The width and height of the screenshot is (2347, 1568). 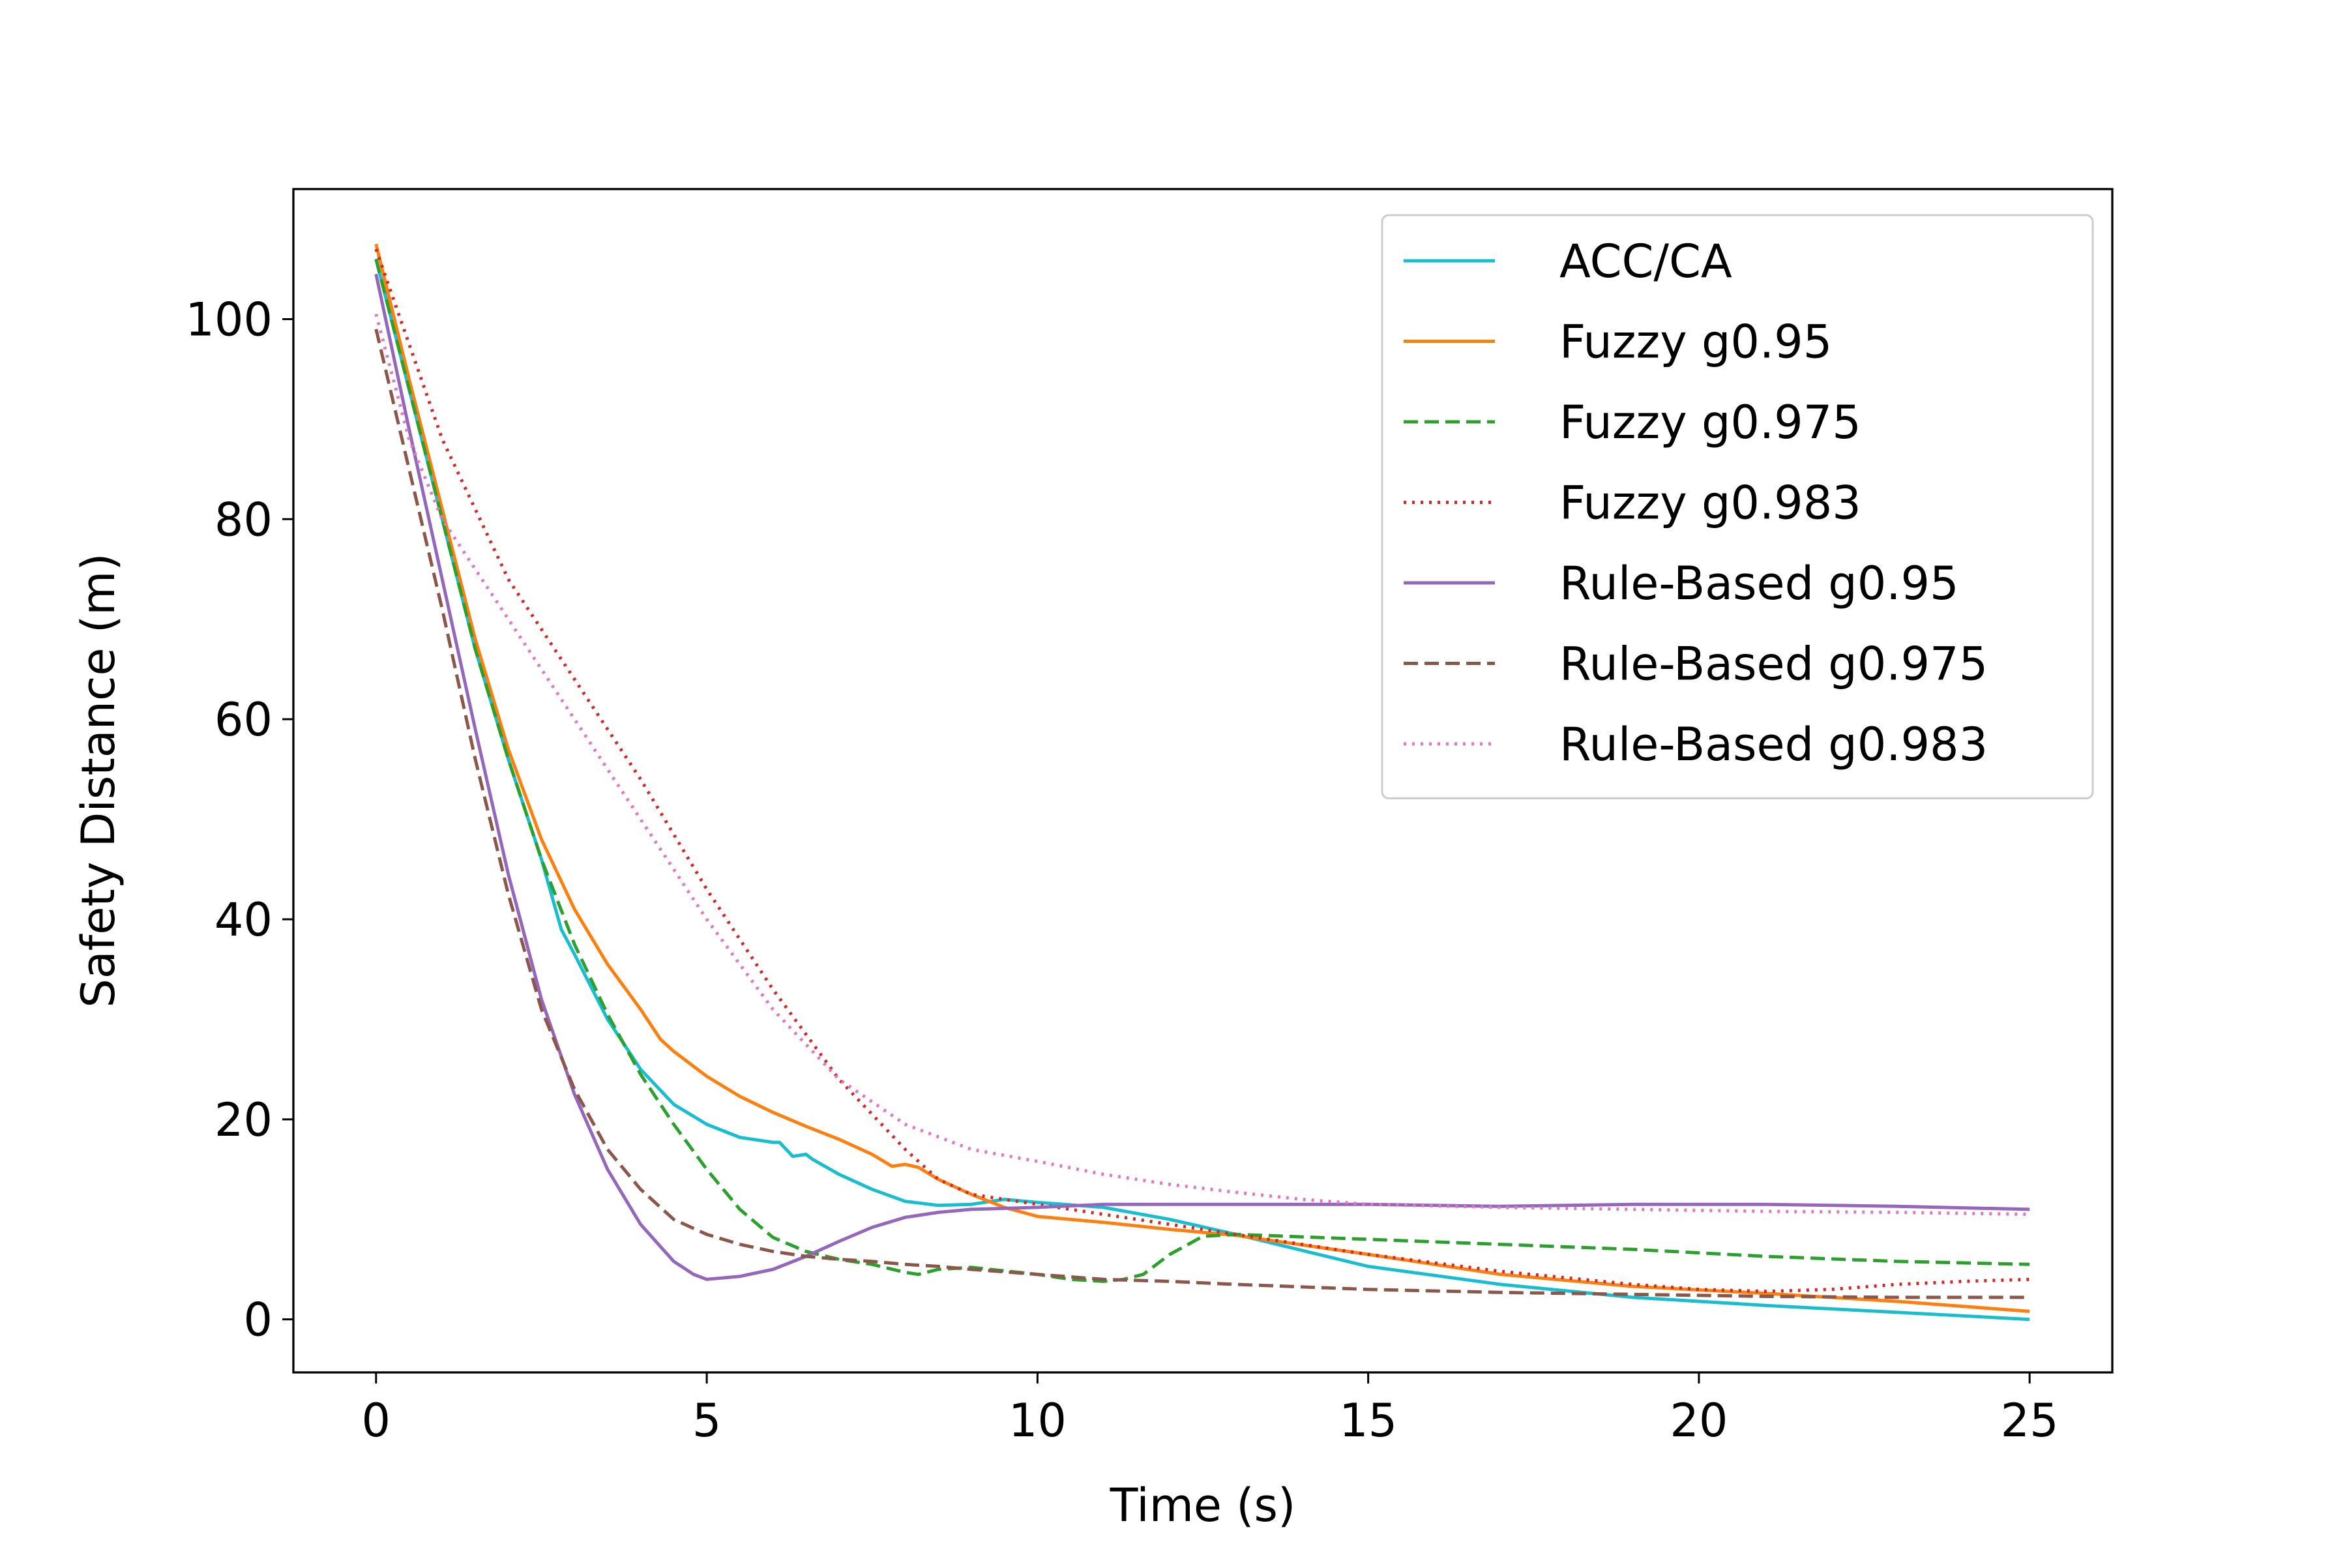 What do you see at coordinates (239, 820) in the screenshot?
I see `y-axis: 0 20 40 60 80 100` at bounding box center [239, 820].